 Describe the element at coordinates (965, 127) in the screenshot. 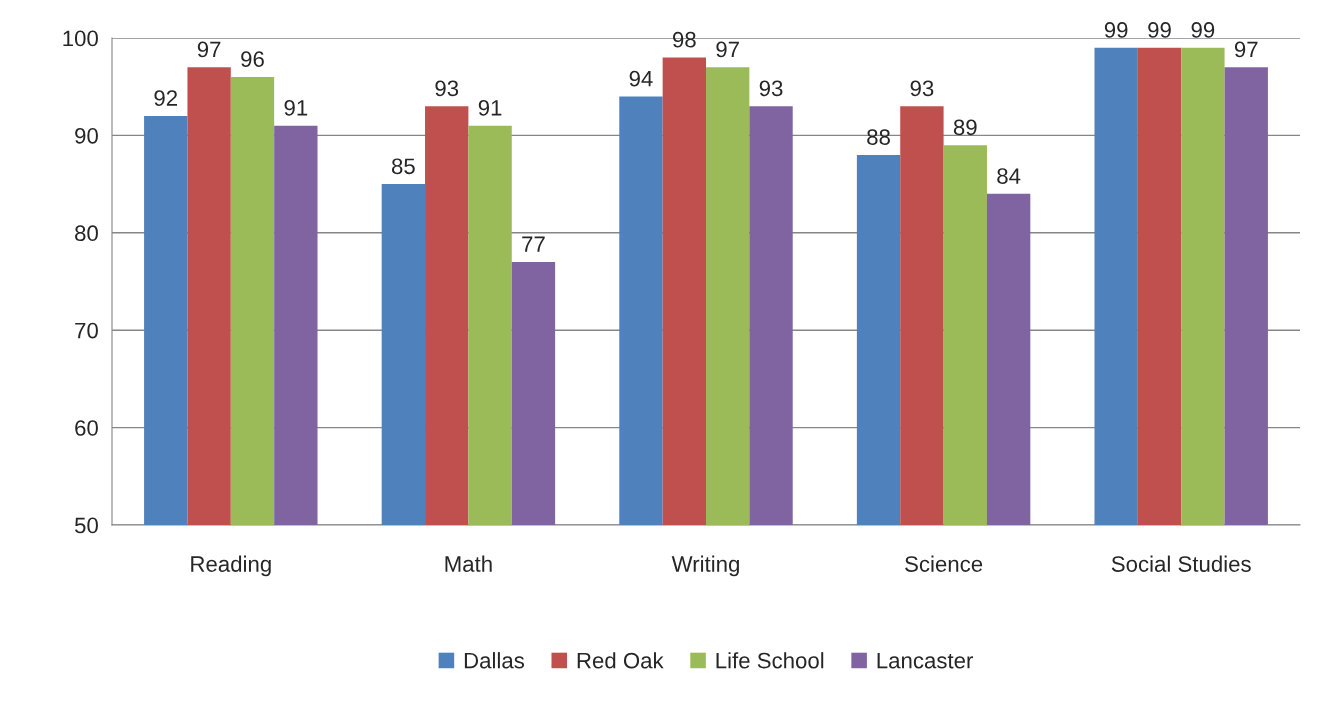

I see `data-label: 89` at that location.